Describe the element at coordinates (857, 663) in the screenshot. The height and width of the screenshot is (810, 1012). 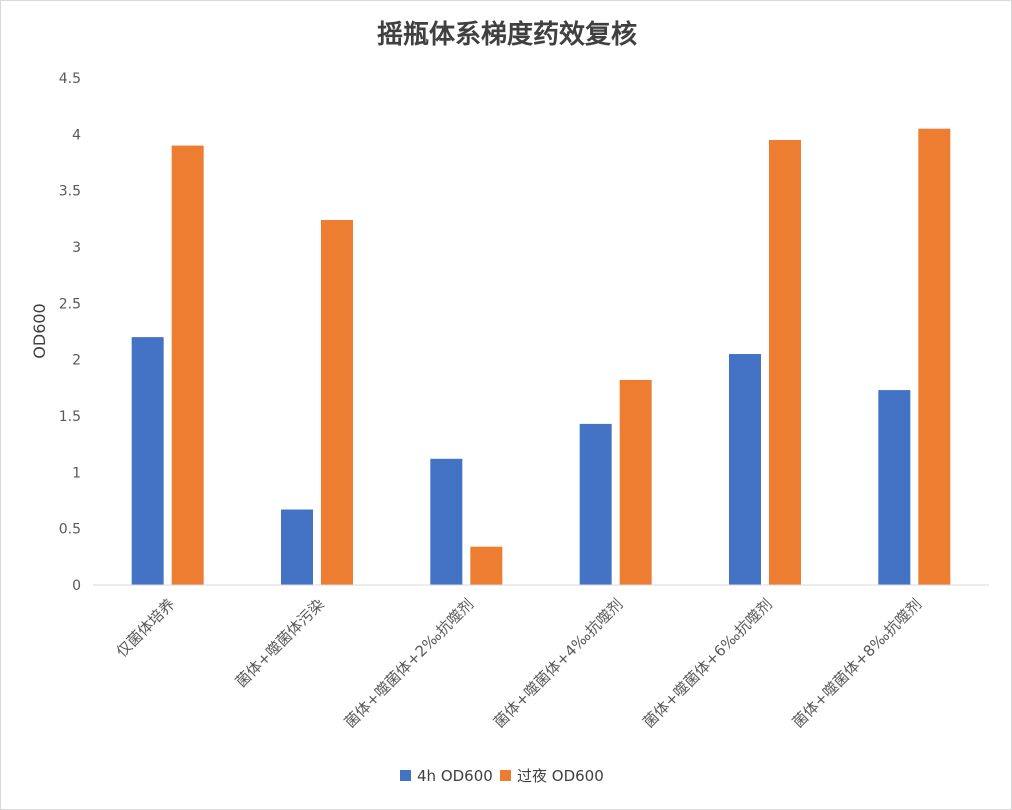
I see `x-category-label: 菌体+噬菌体+8‰抗噬剂` at that location.